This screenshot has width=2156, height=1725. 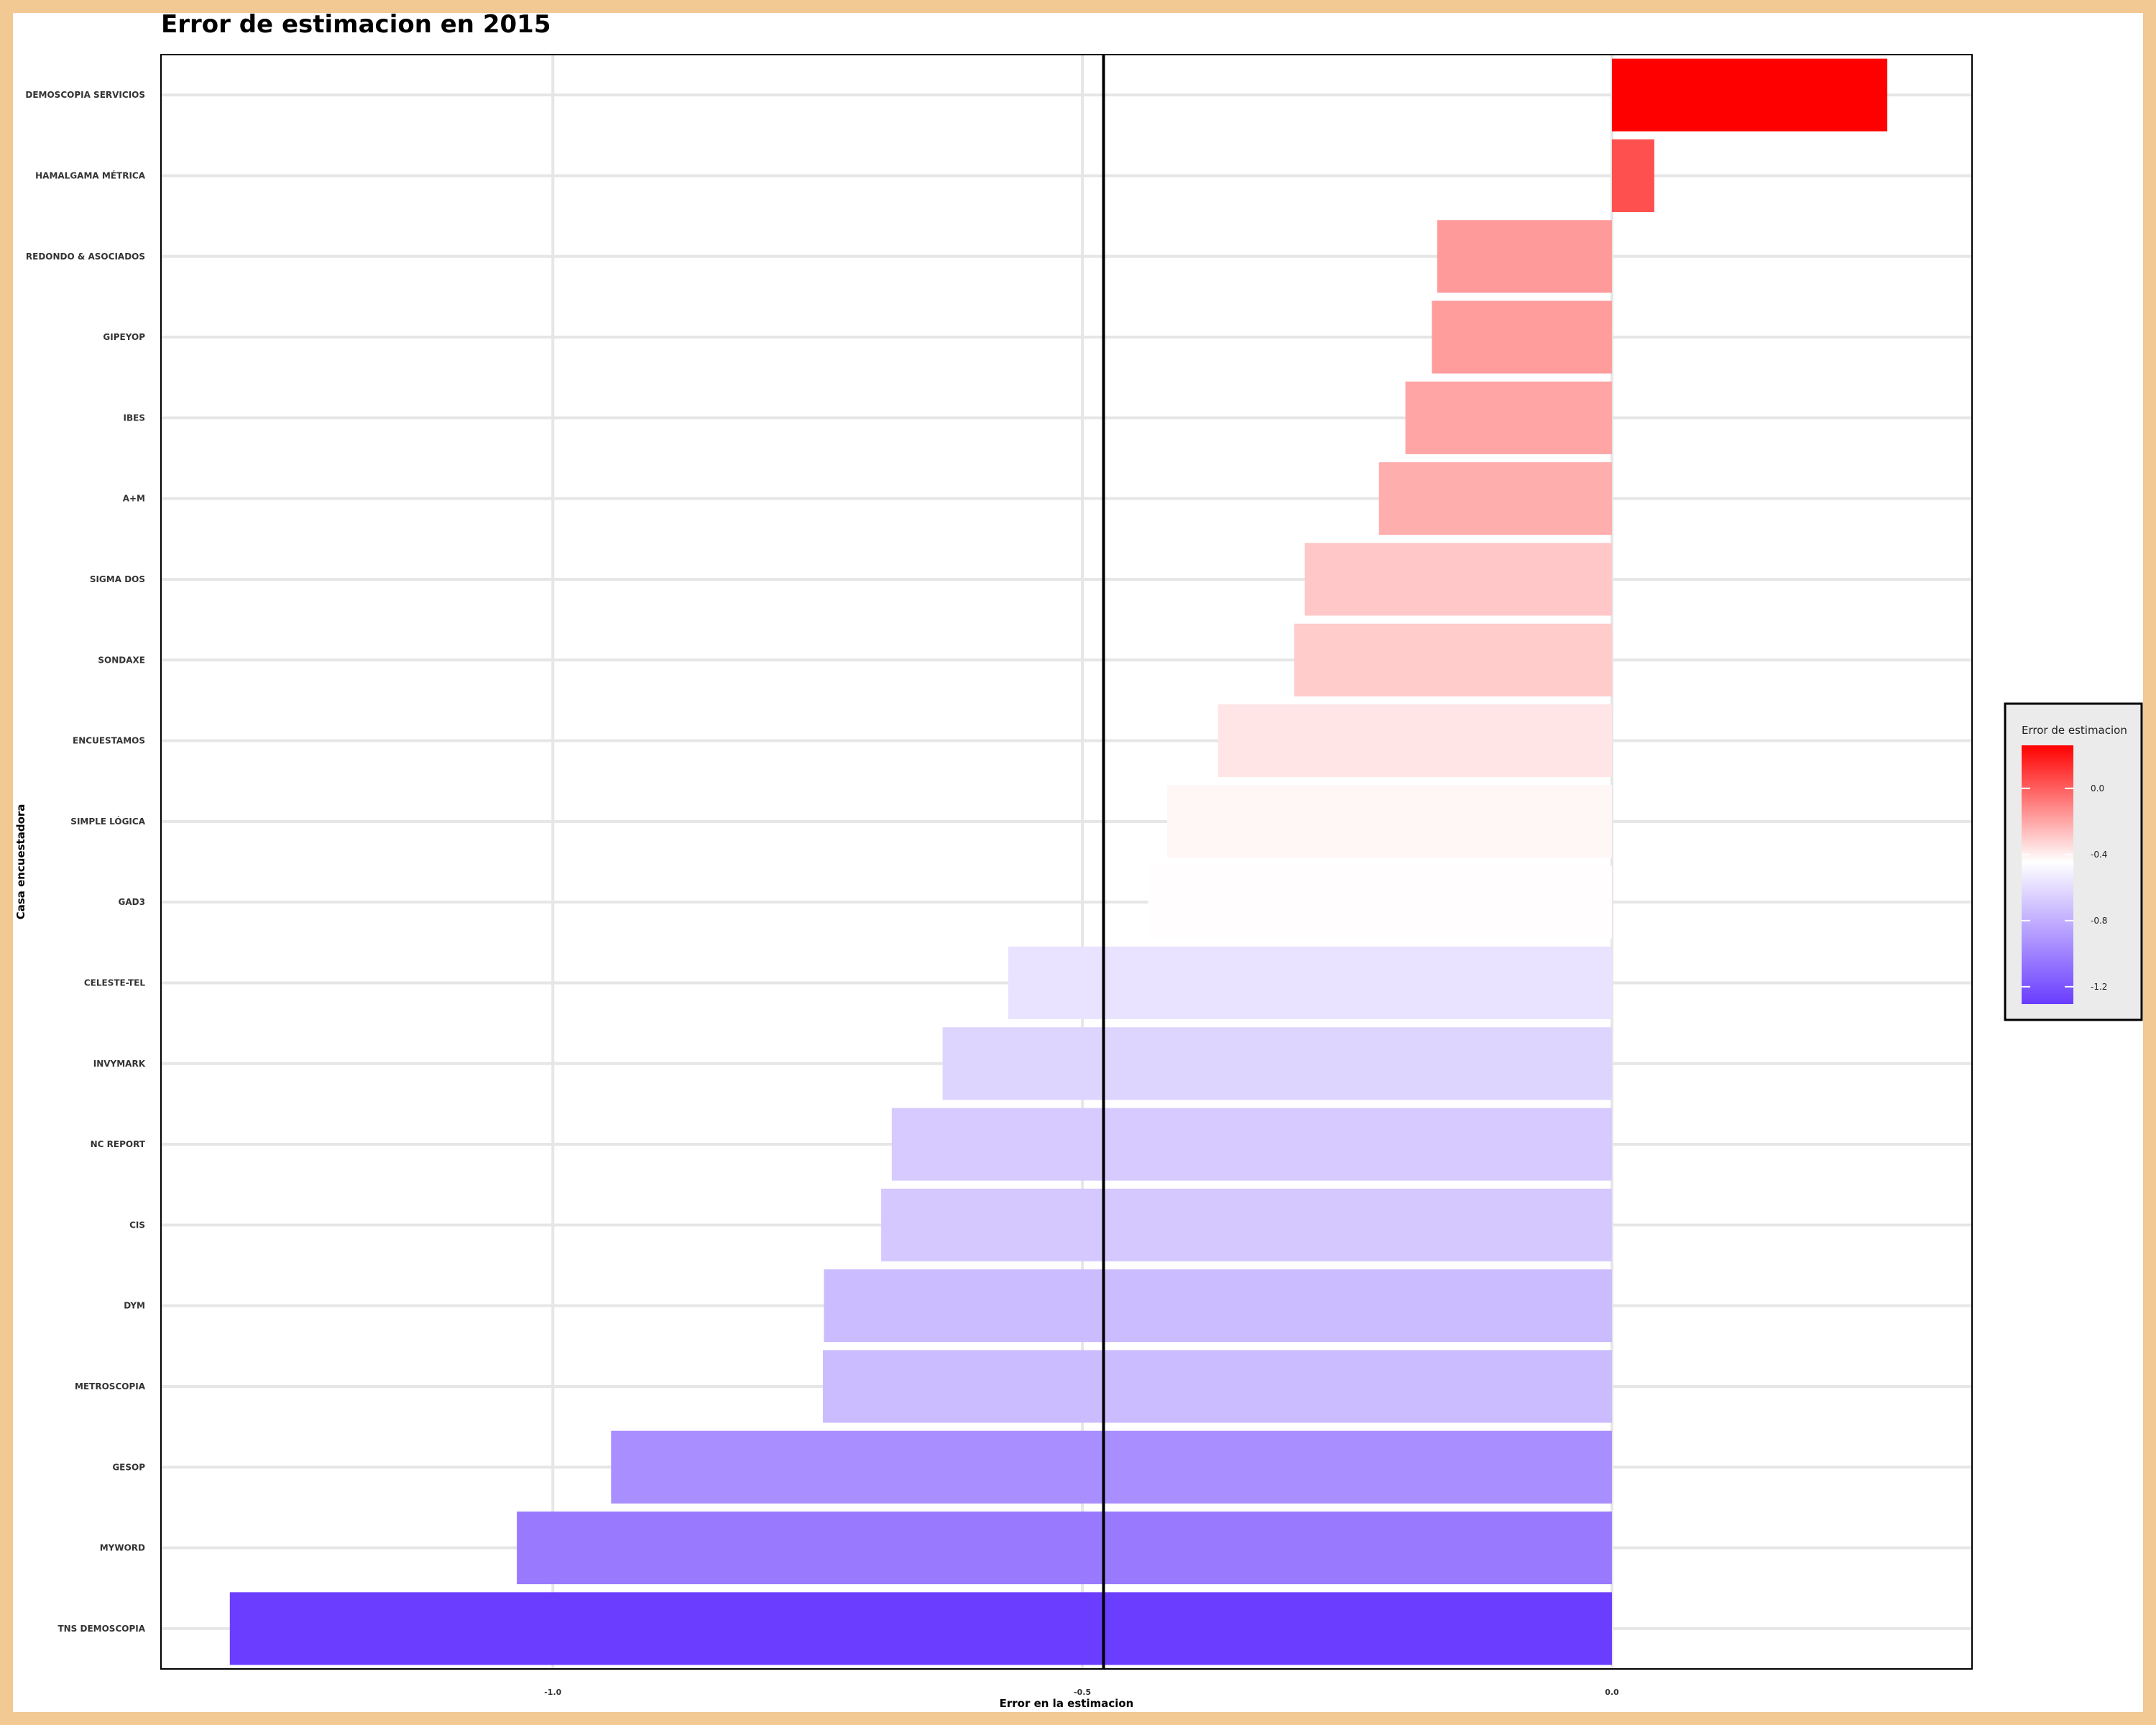 I want to click on category-label: A+M, so click(x=134, y=499).